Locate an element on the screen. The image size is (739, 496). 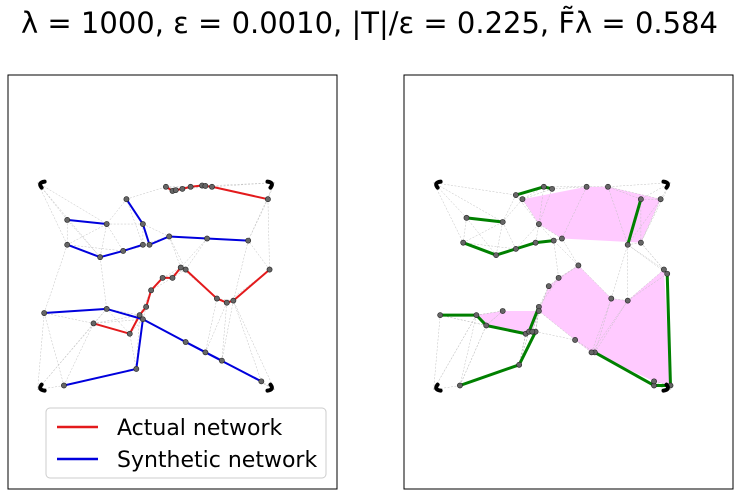
right-region-layer is located at coordinates (573, 286).